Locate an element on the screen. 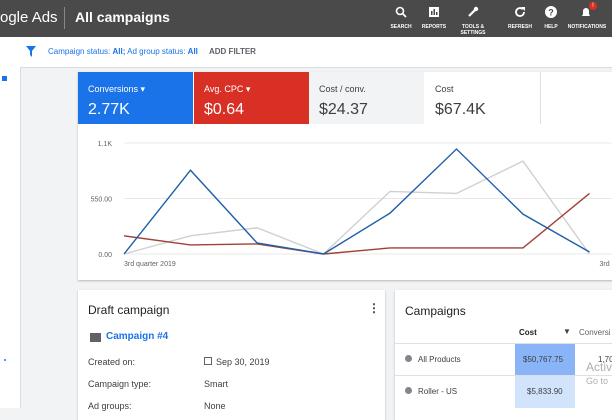 The image size is (612, 420). nav-tools: TOOLS & SETTINGS is located at coordinates (473, 30).